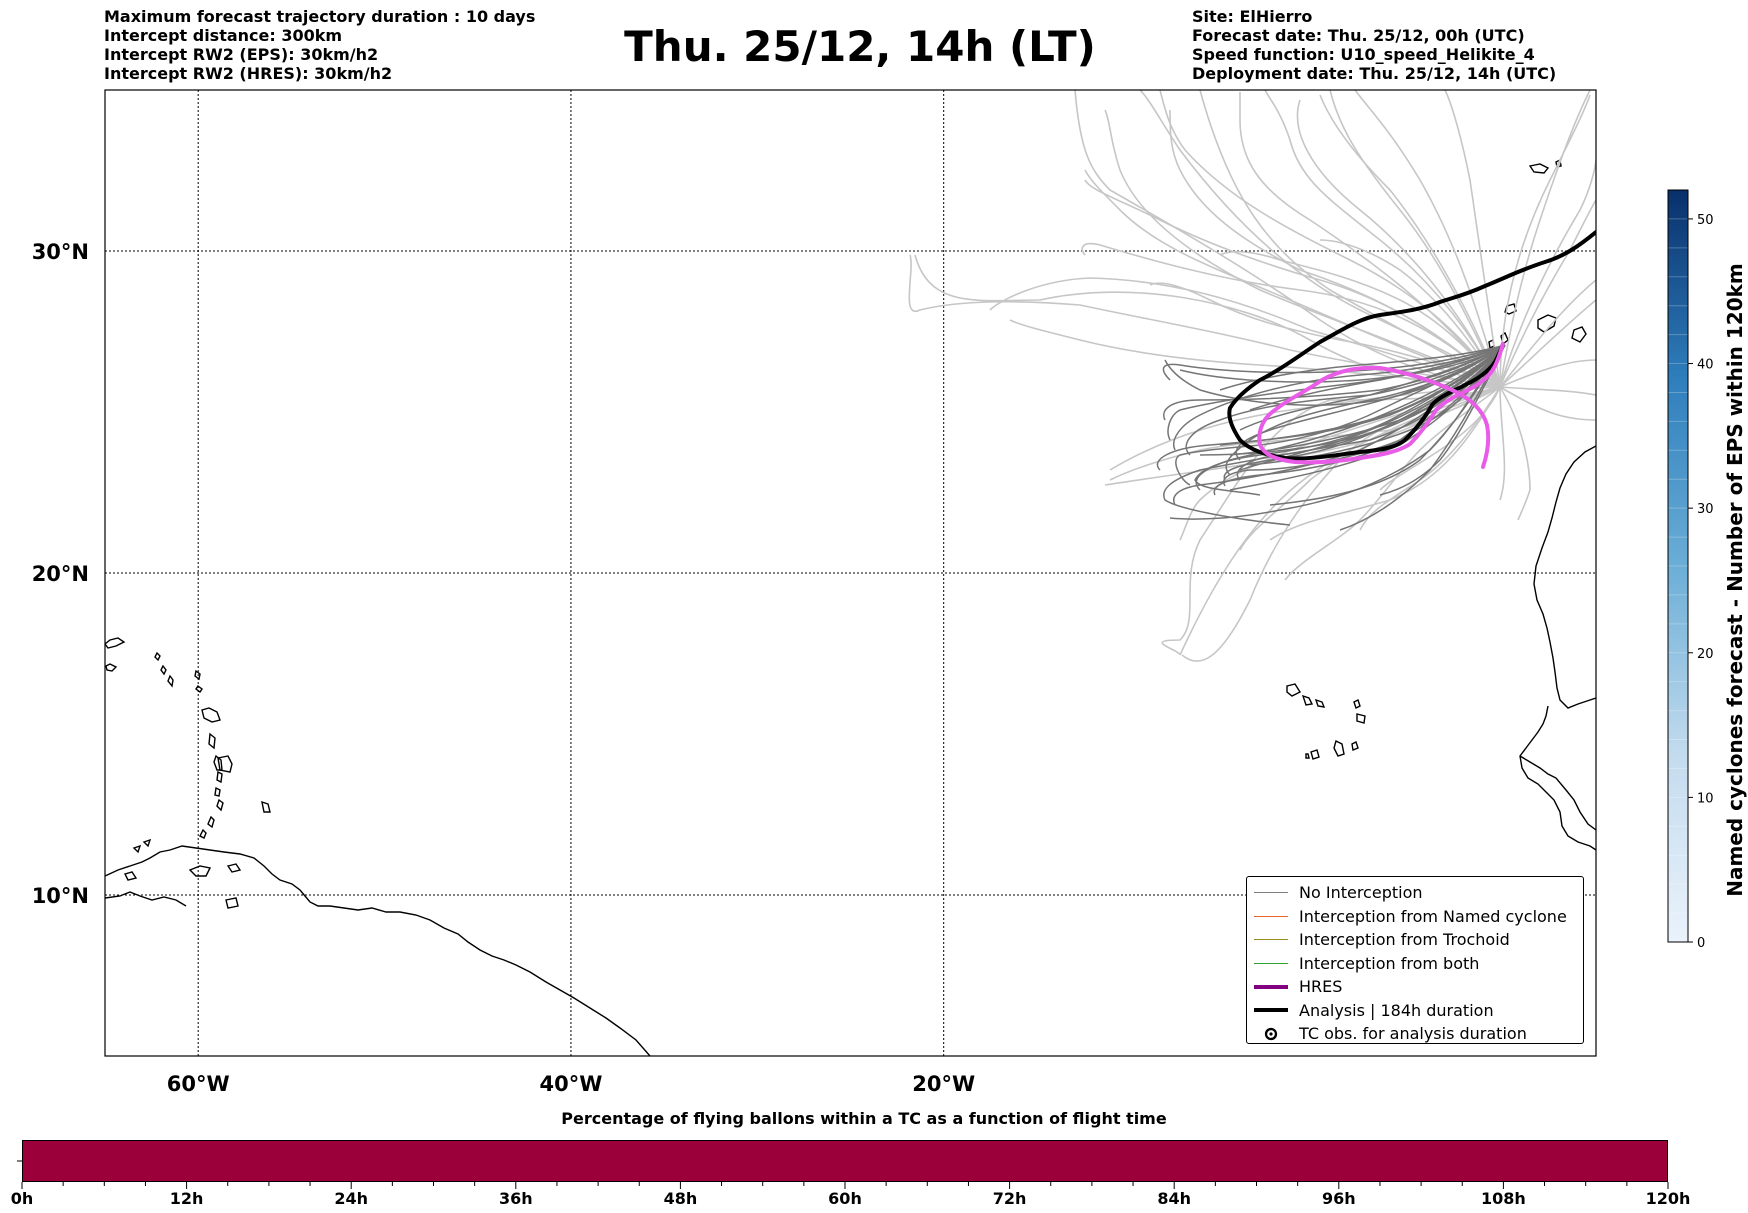  I want to click on lon-tick-label: 20°W, so click(943, 1084).